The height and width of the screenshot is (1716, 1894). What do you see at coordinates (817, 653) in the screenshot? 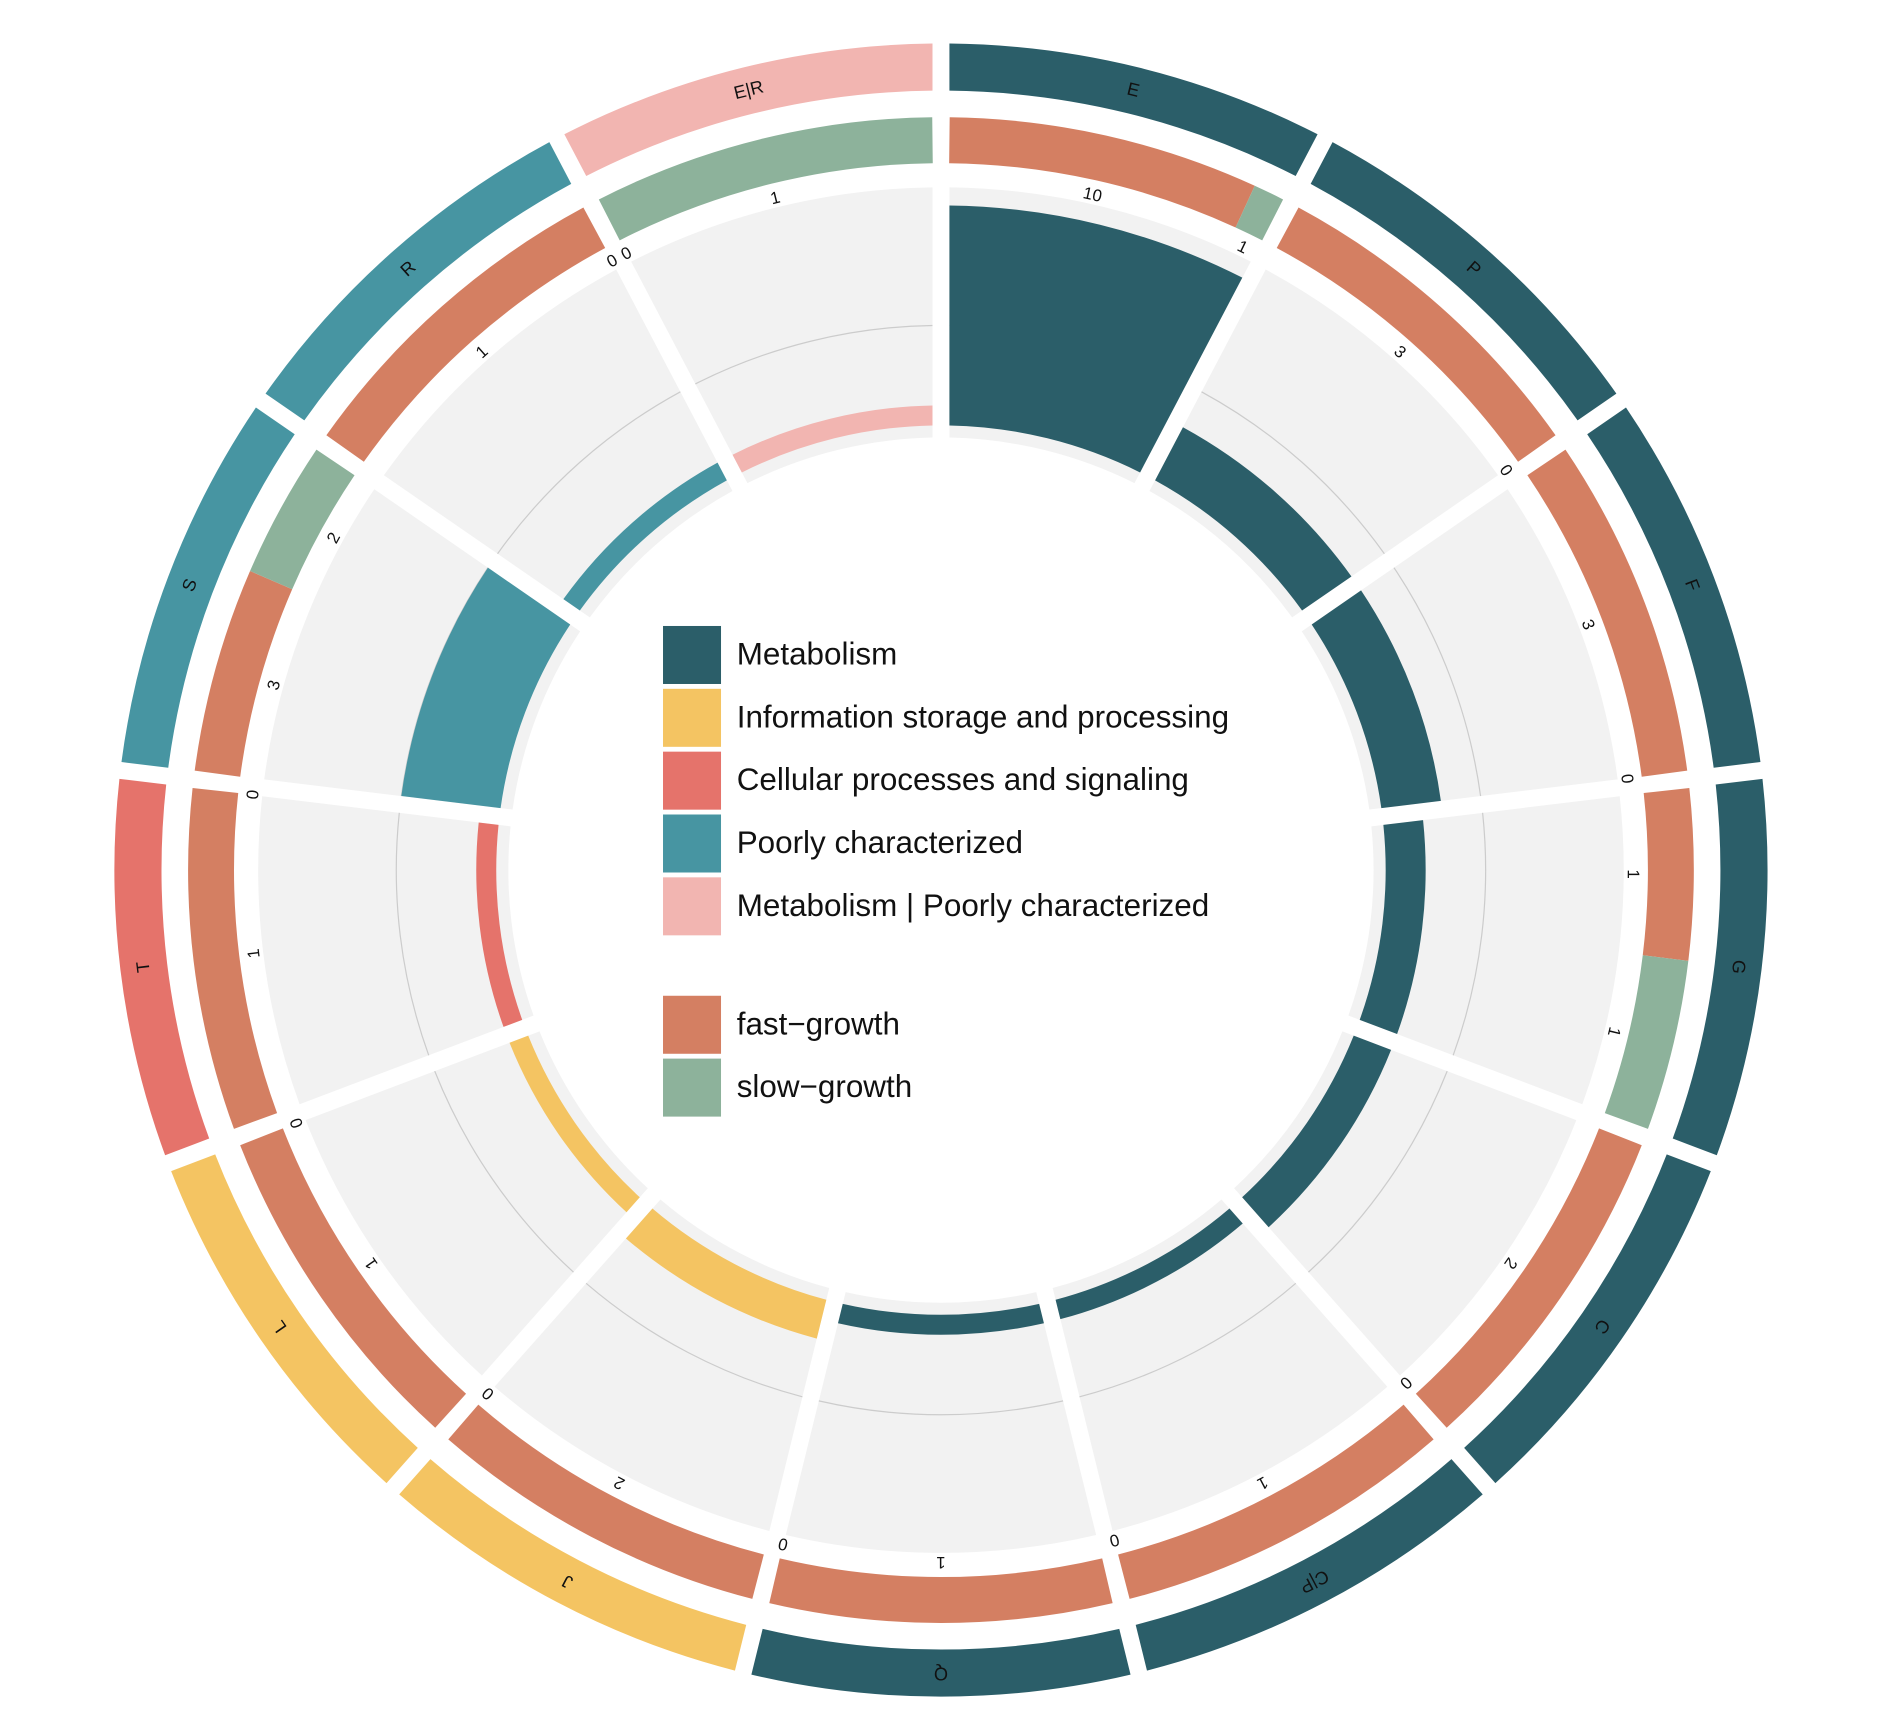
I see `legend-label: Metabolism` at bounding box center [817, 653].